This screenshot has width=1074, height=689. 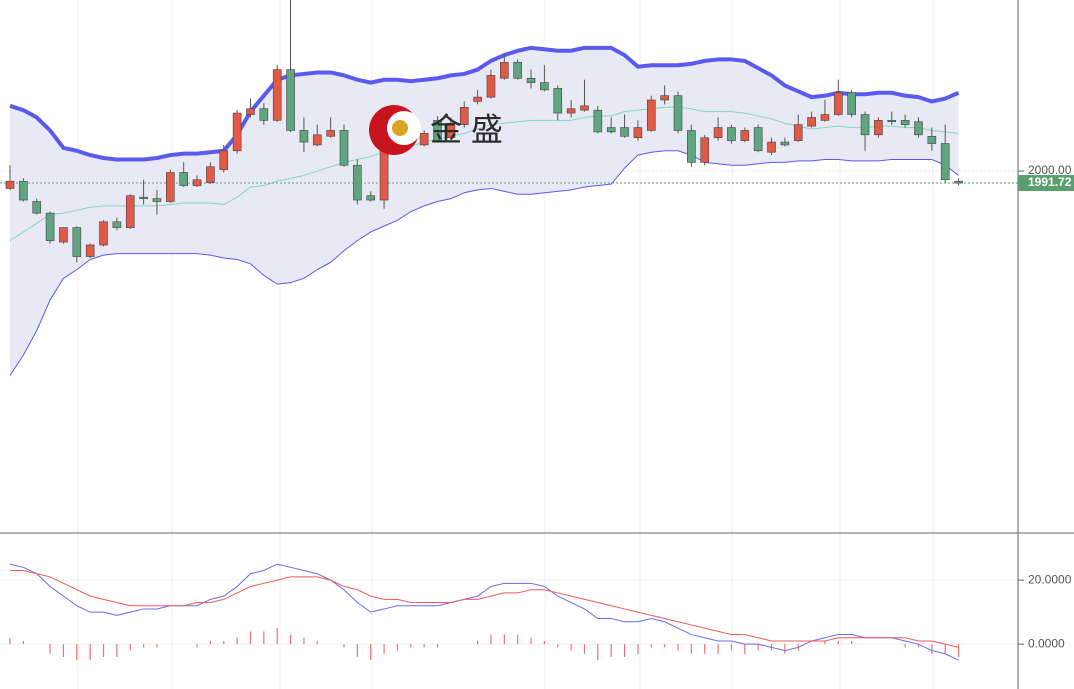 I want to click on price-tag, so click(x=1046, y=183).